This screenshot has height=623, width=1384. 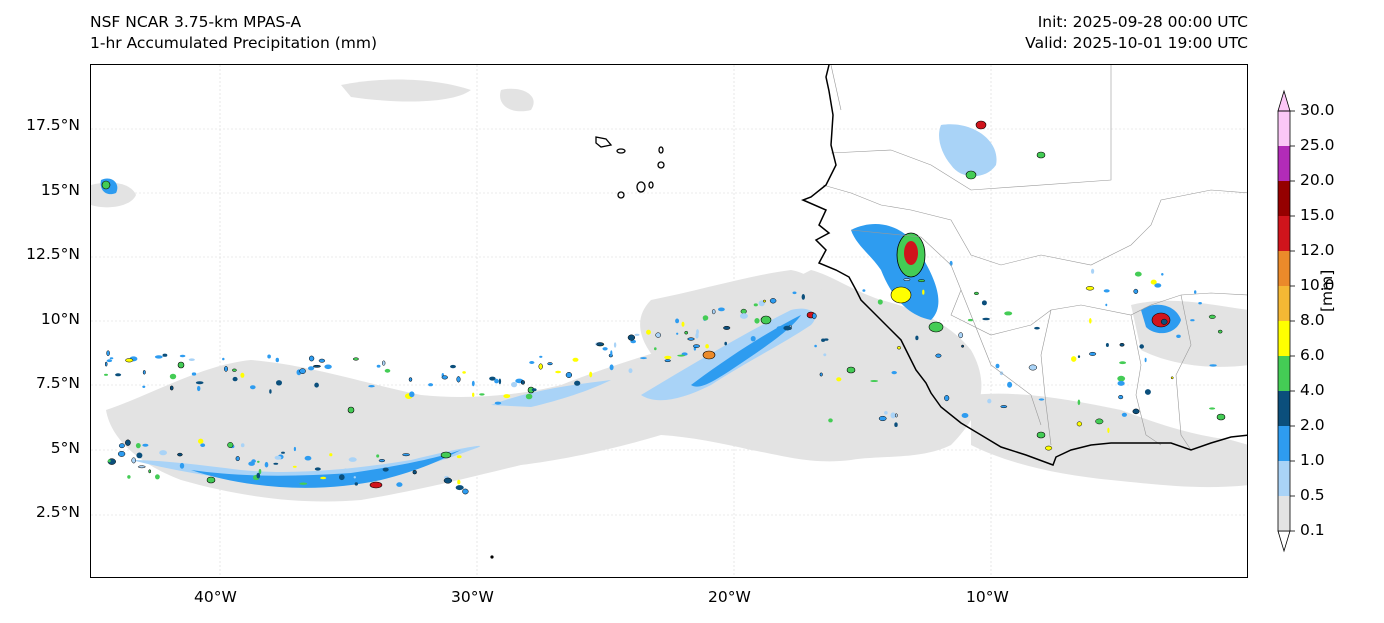 What do you see at coordinates (60, 319) in the screenshot?
I see `lat-tick-10: 10°N` at bounding box center [60, 319].